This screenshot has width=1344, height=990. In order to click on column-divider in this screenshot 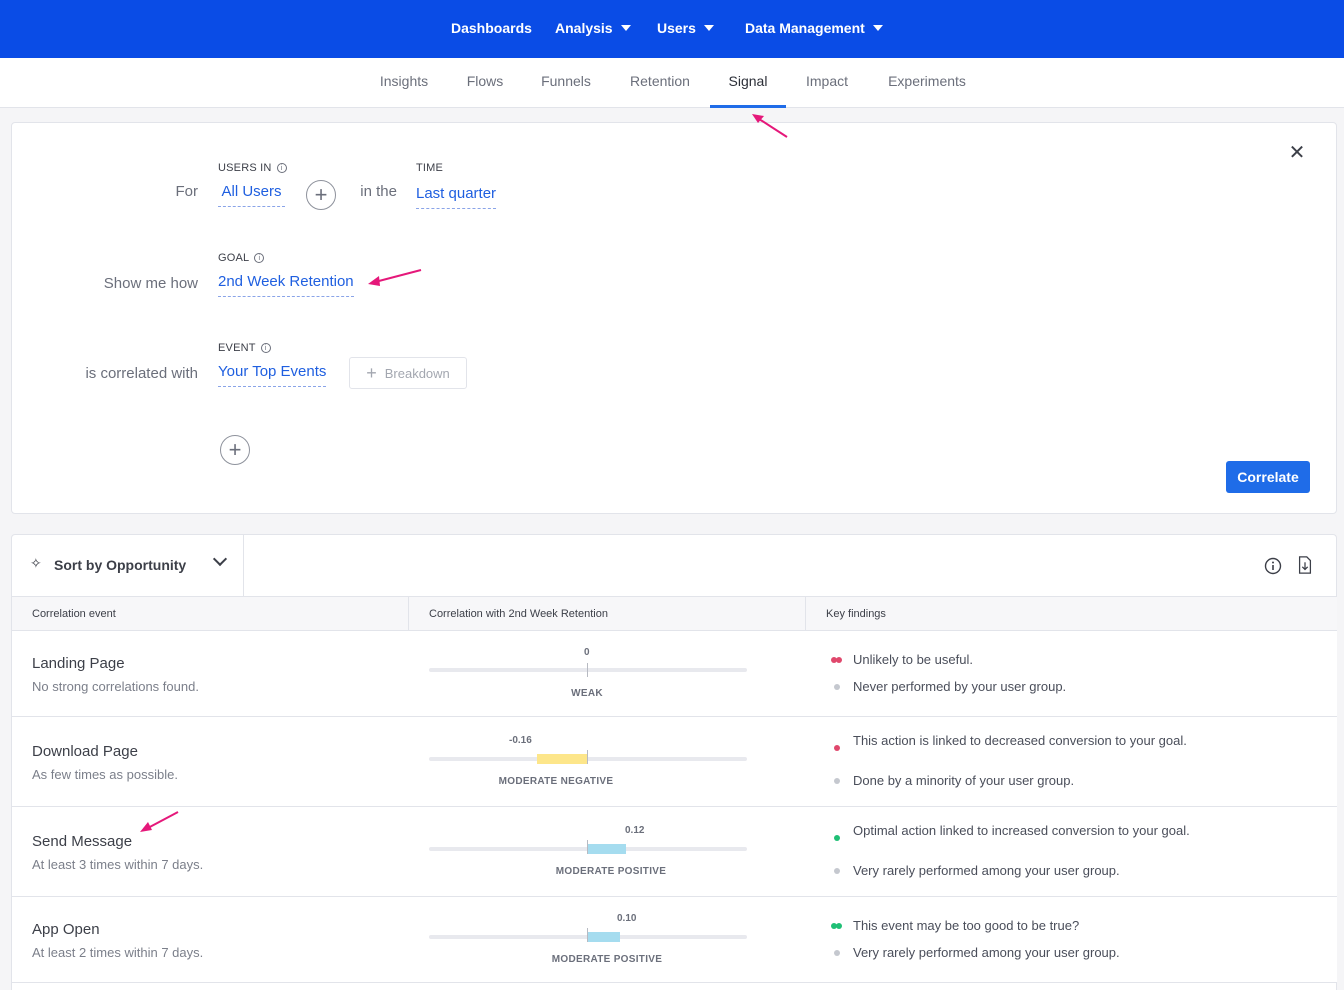, I will do `click(805, 614)`.